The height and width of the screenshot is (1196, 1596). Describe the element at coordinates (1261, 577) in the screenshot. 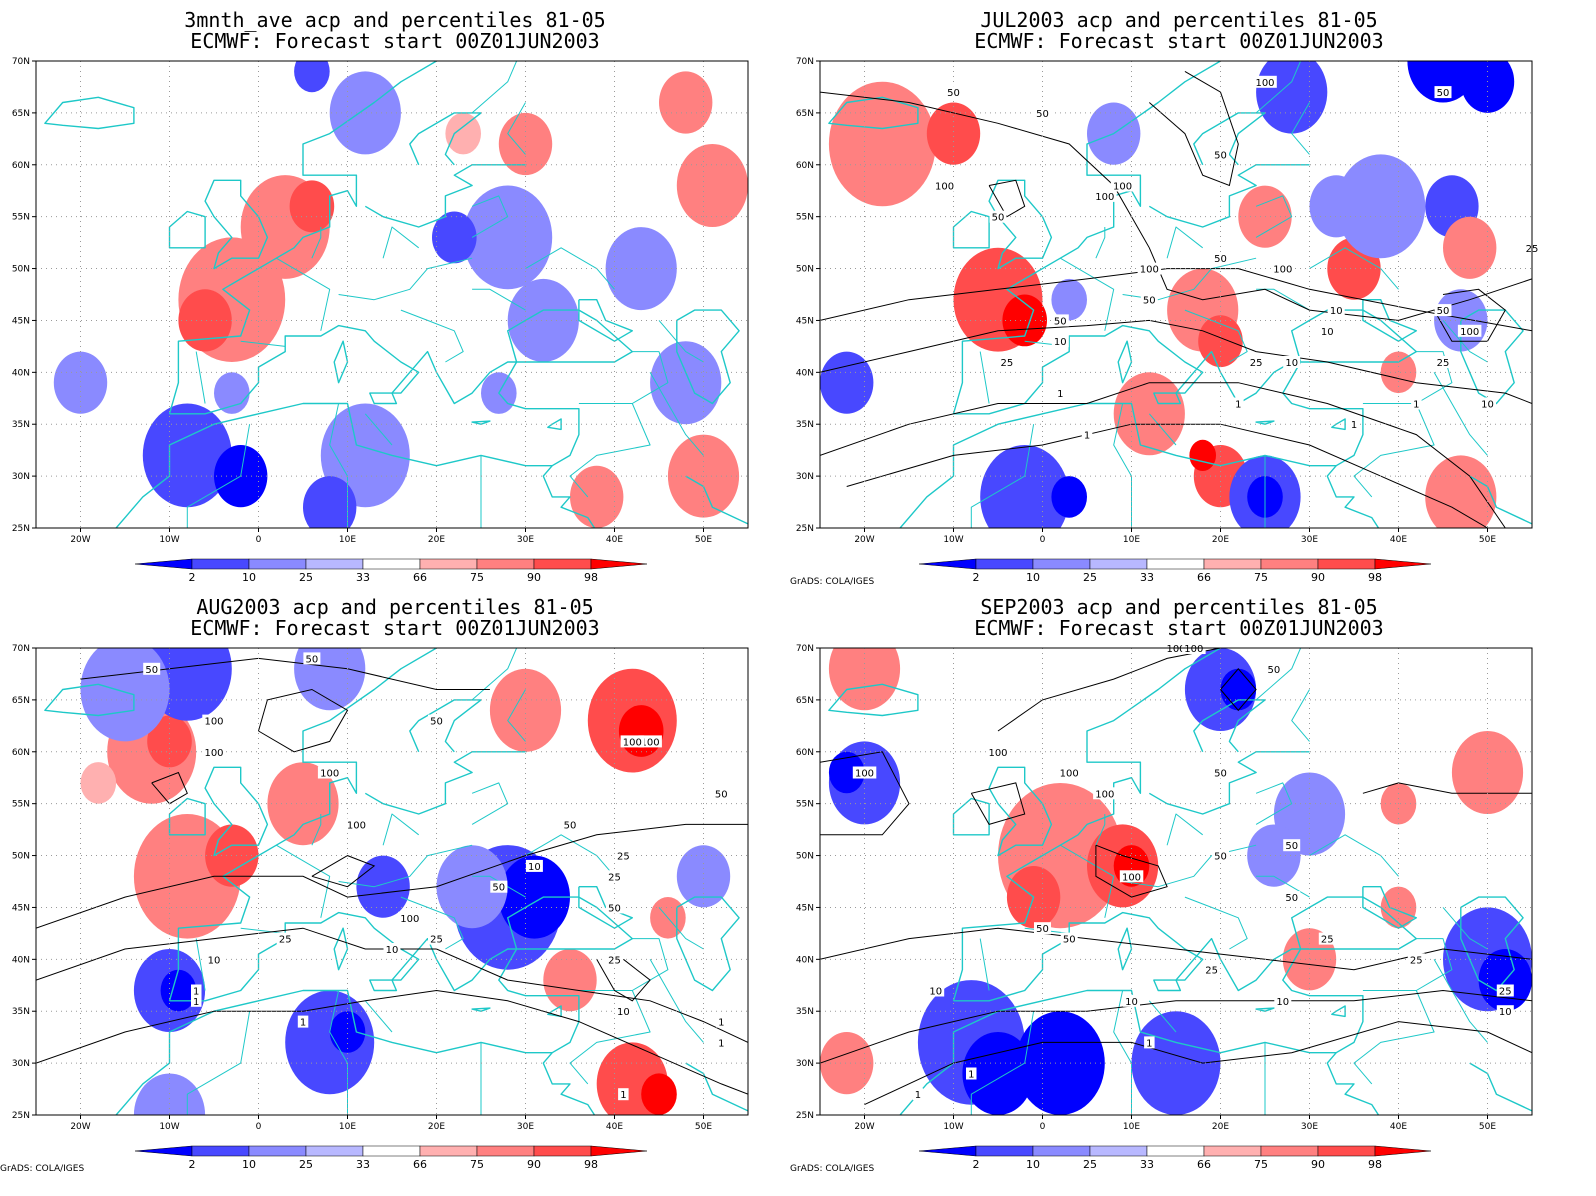

I see `colorbar-label: 75` at that location.